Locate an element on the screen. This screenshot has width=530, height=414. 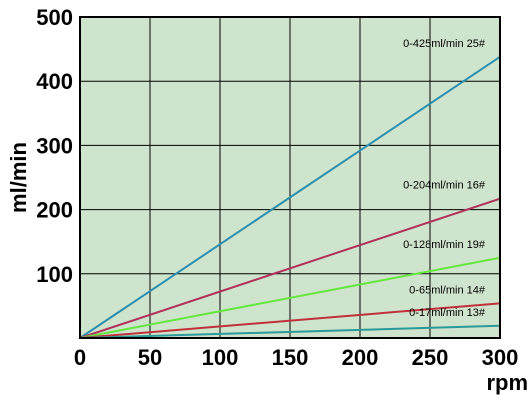
y-axis-label: ml/min is located at coordinates (18, 177).